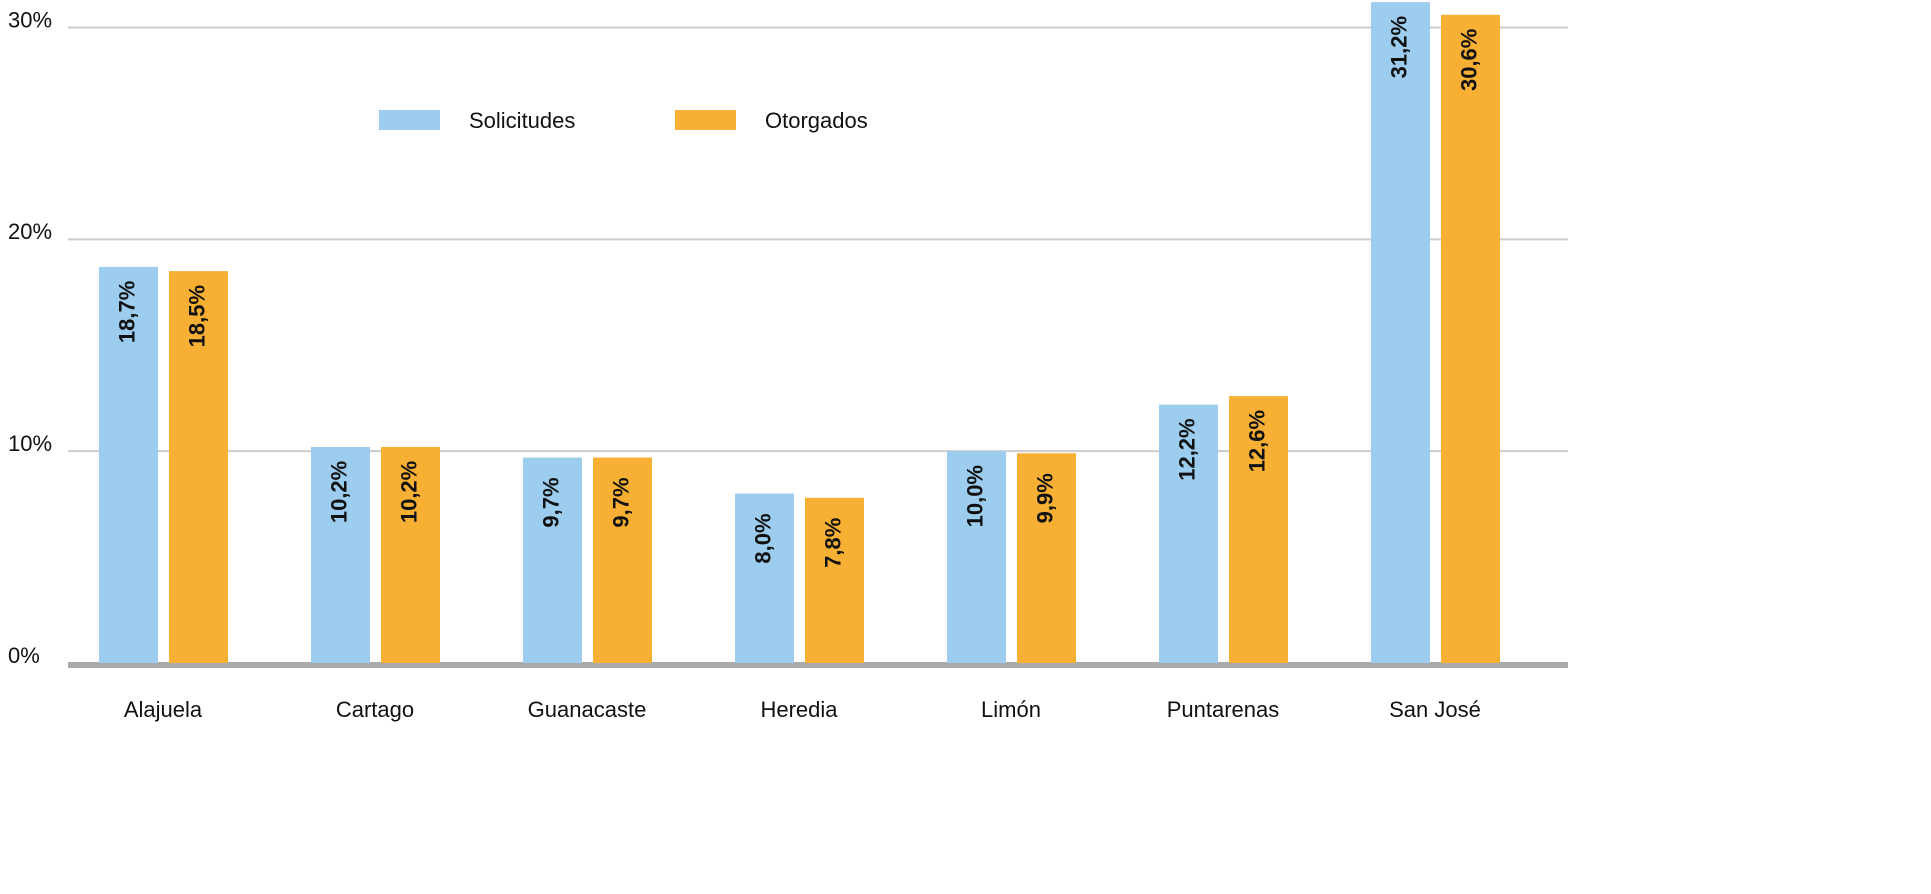 This screenshot has width=1931, height=894. Describe the element at coordinates (1398, 47) in the screenshot. I see `value-label: 31,2%` at that location.